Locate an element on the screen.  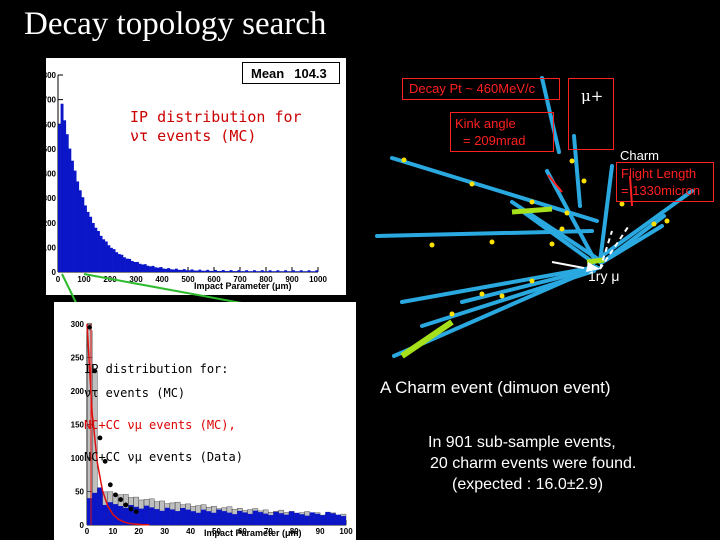
y-tick-labels: 0 50 100 150 200 250 300 is located at coordinates (78, 425).